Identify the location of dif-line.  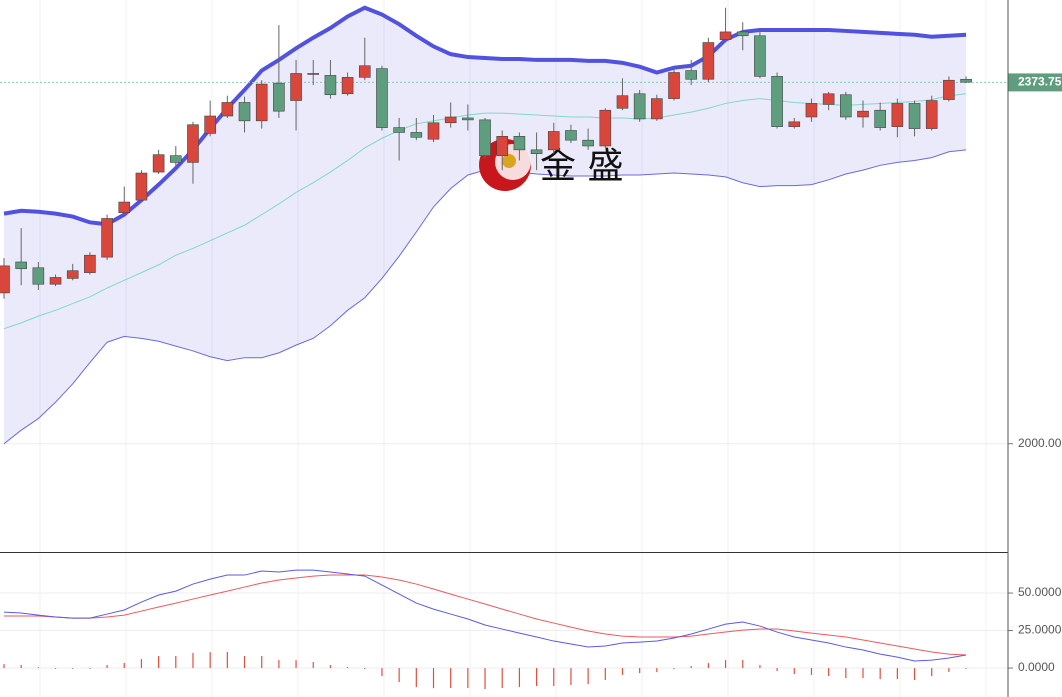
(485, 615).